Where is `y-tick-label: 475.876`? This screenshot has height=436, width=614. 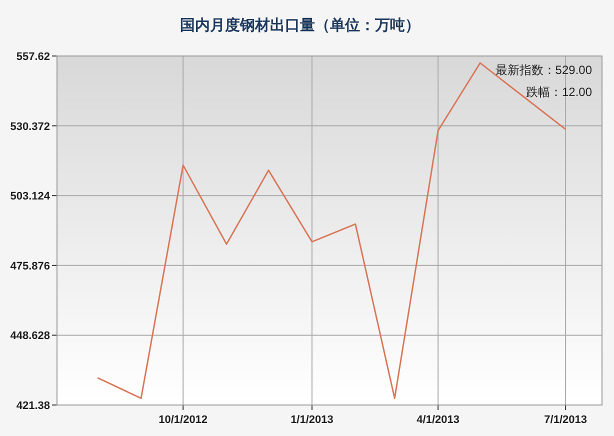
y-tick-label: 475.876 is located at coordinates (30, 266).